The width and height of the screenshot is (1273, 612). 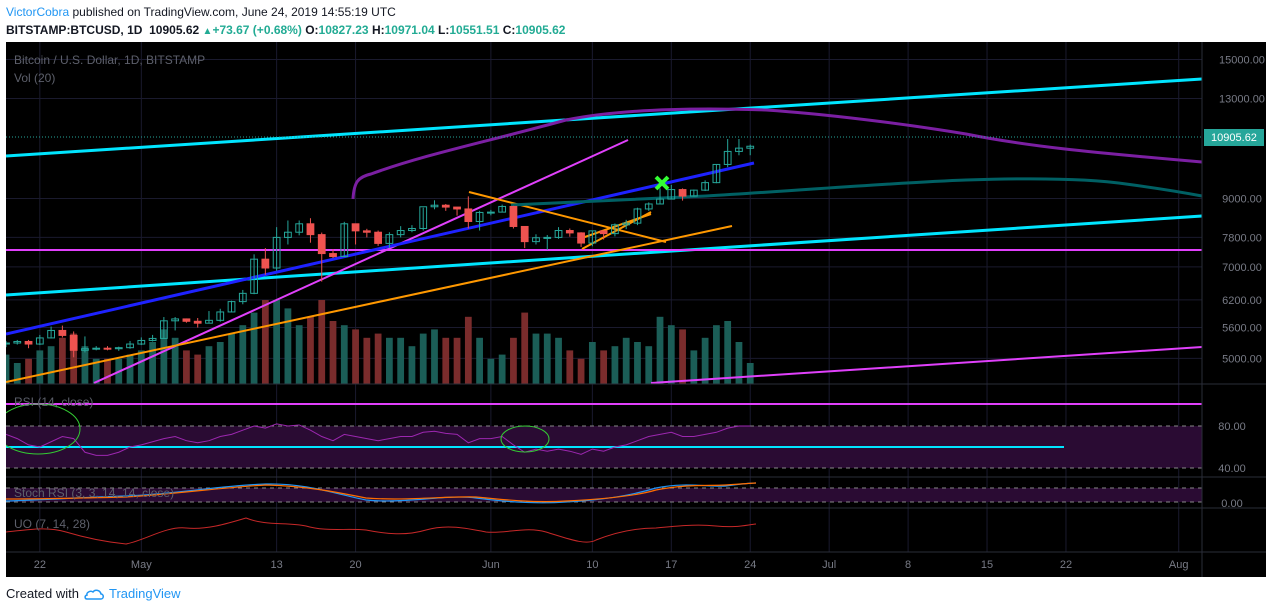 What do you see at coordinates (52, 524) in the screenshot?
I see `uo-title: UO (7, 14, 28)` at bounding box center [52, 524].